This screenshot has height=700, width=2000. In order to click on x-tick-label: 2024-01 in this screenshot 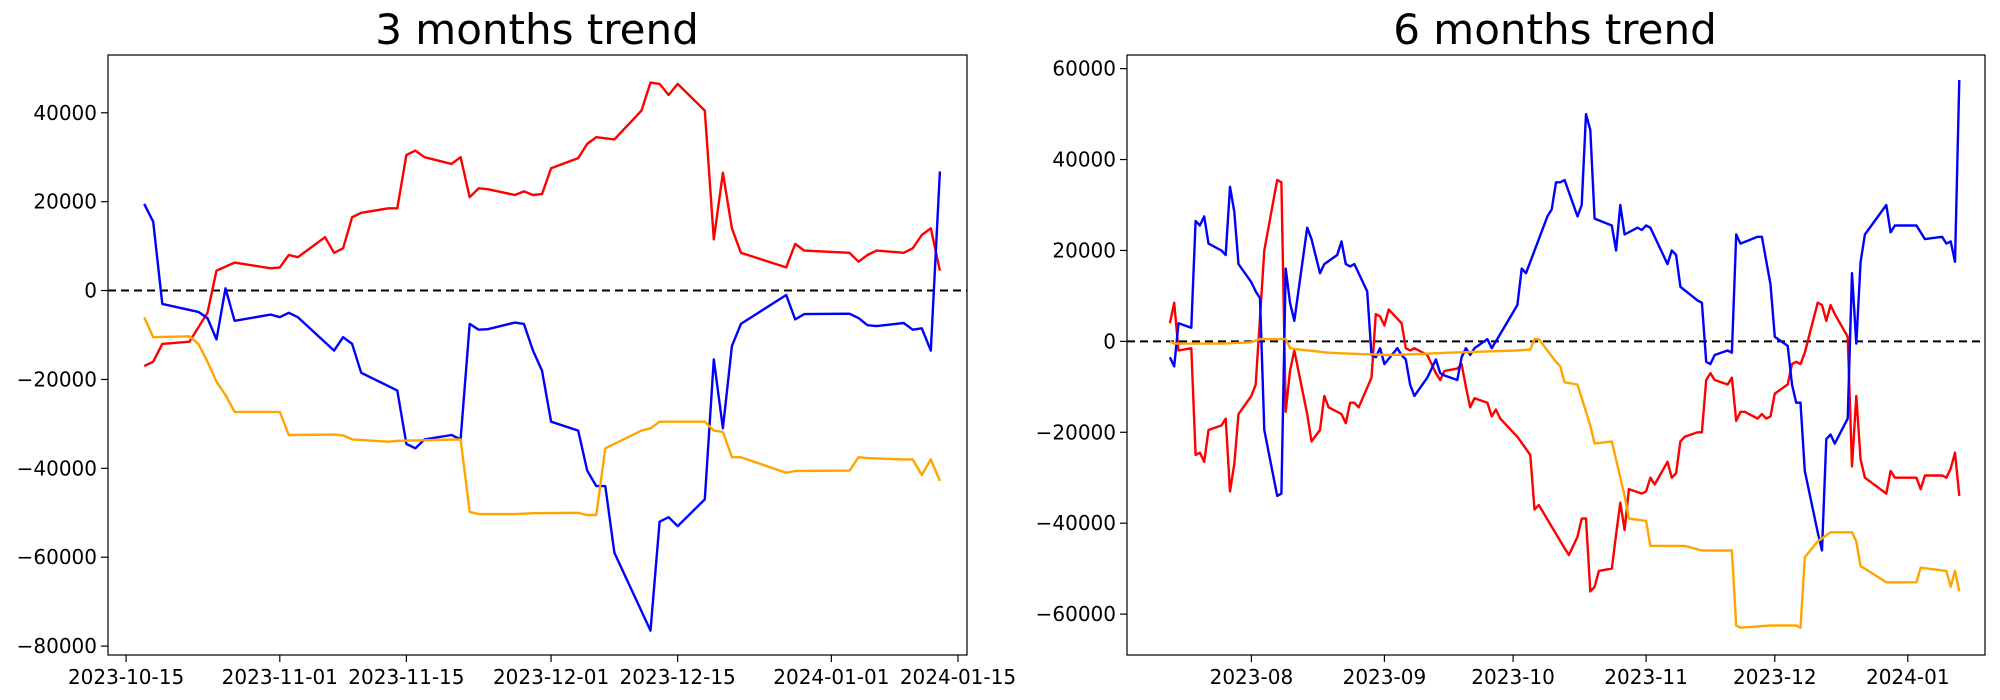, I will do `click(1908, 677)`.